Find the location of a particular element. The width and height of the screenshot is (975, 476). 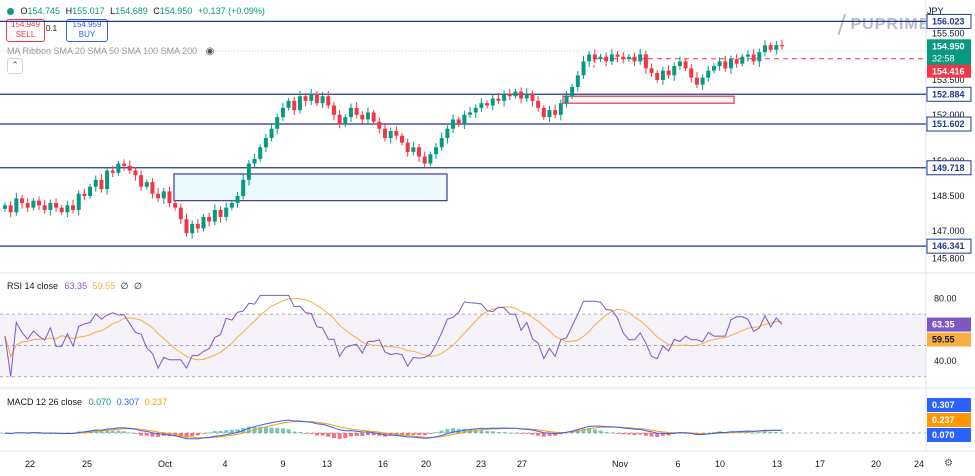

time-tick-2: Oct is located at coordinates (165, 464).